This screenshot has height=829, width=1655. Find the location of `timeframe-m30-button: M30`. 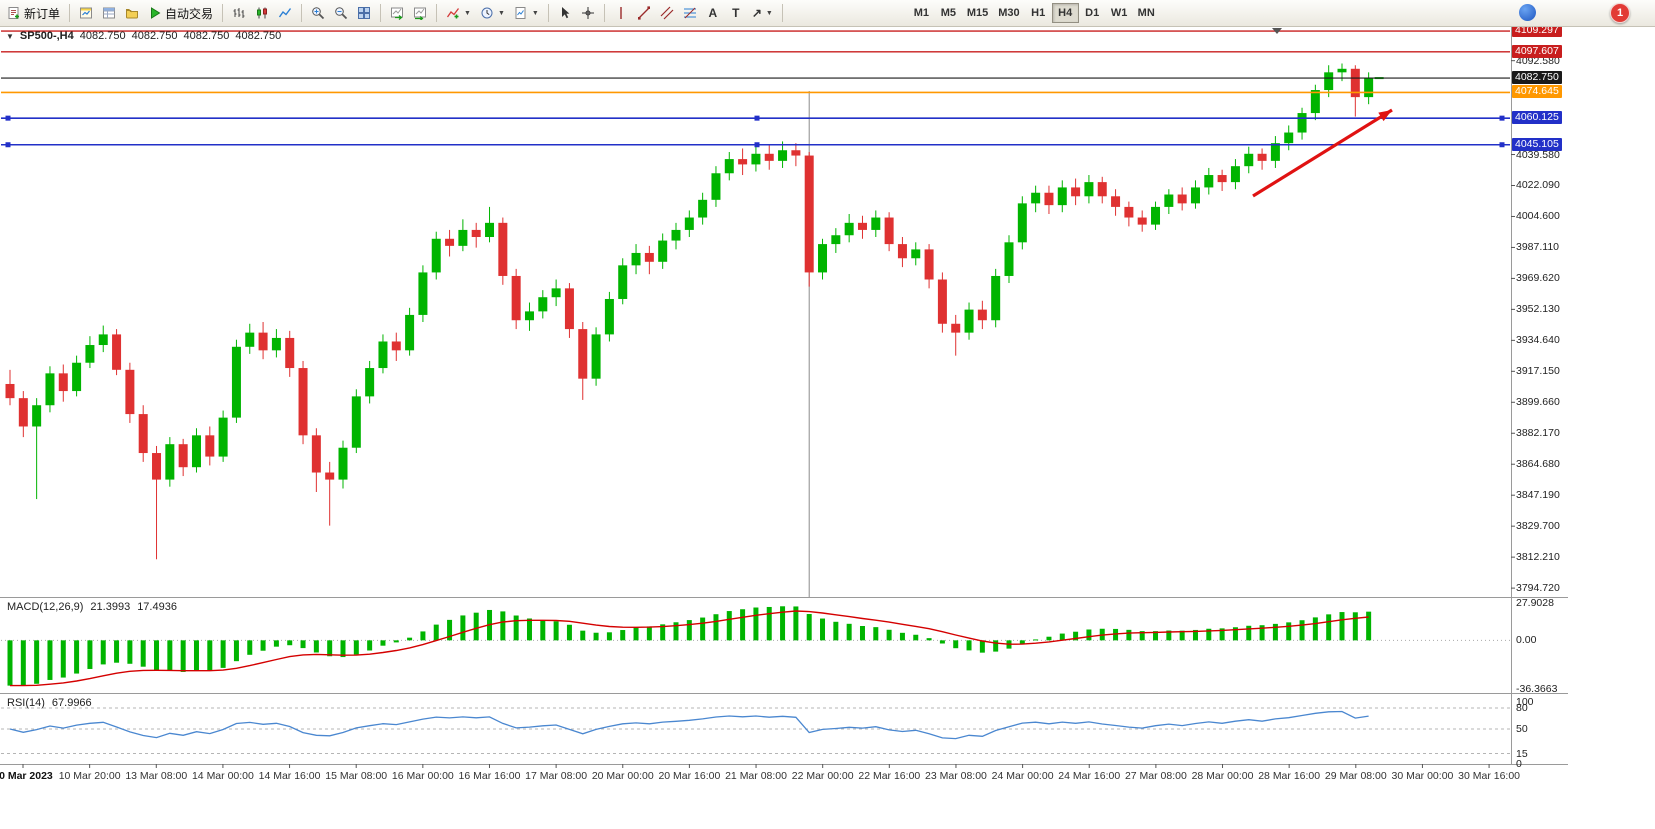

timeframe-m30-button: M30 is located at coordinates (1008, 13).